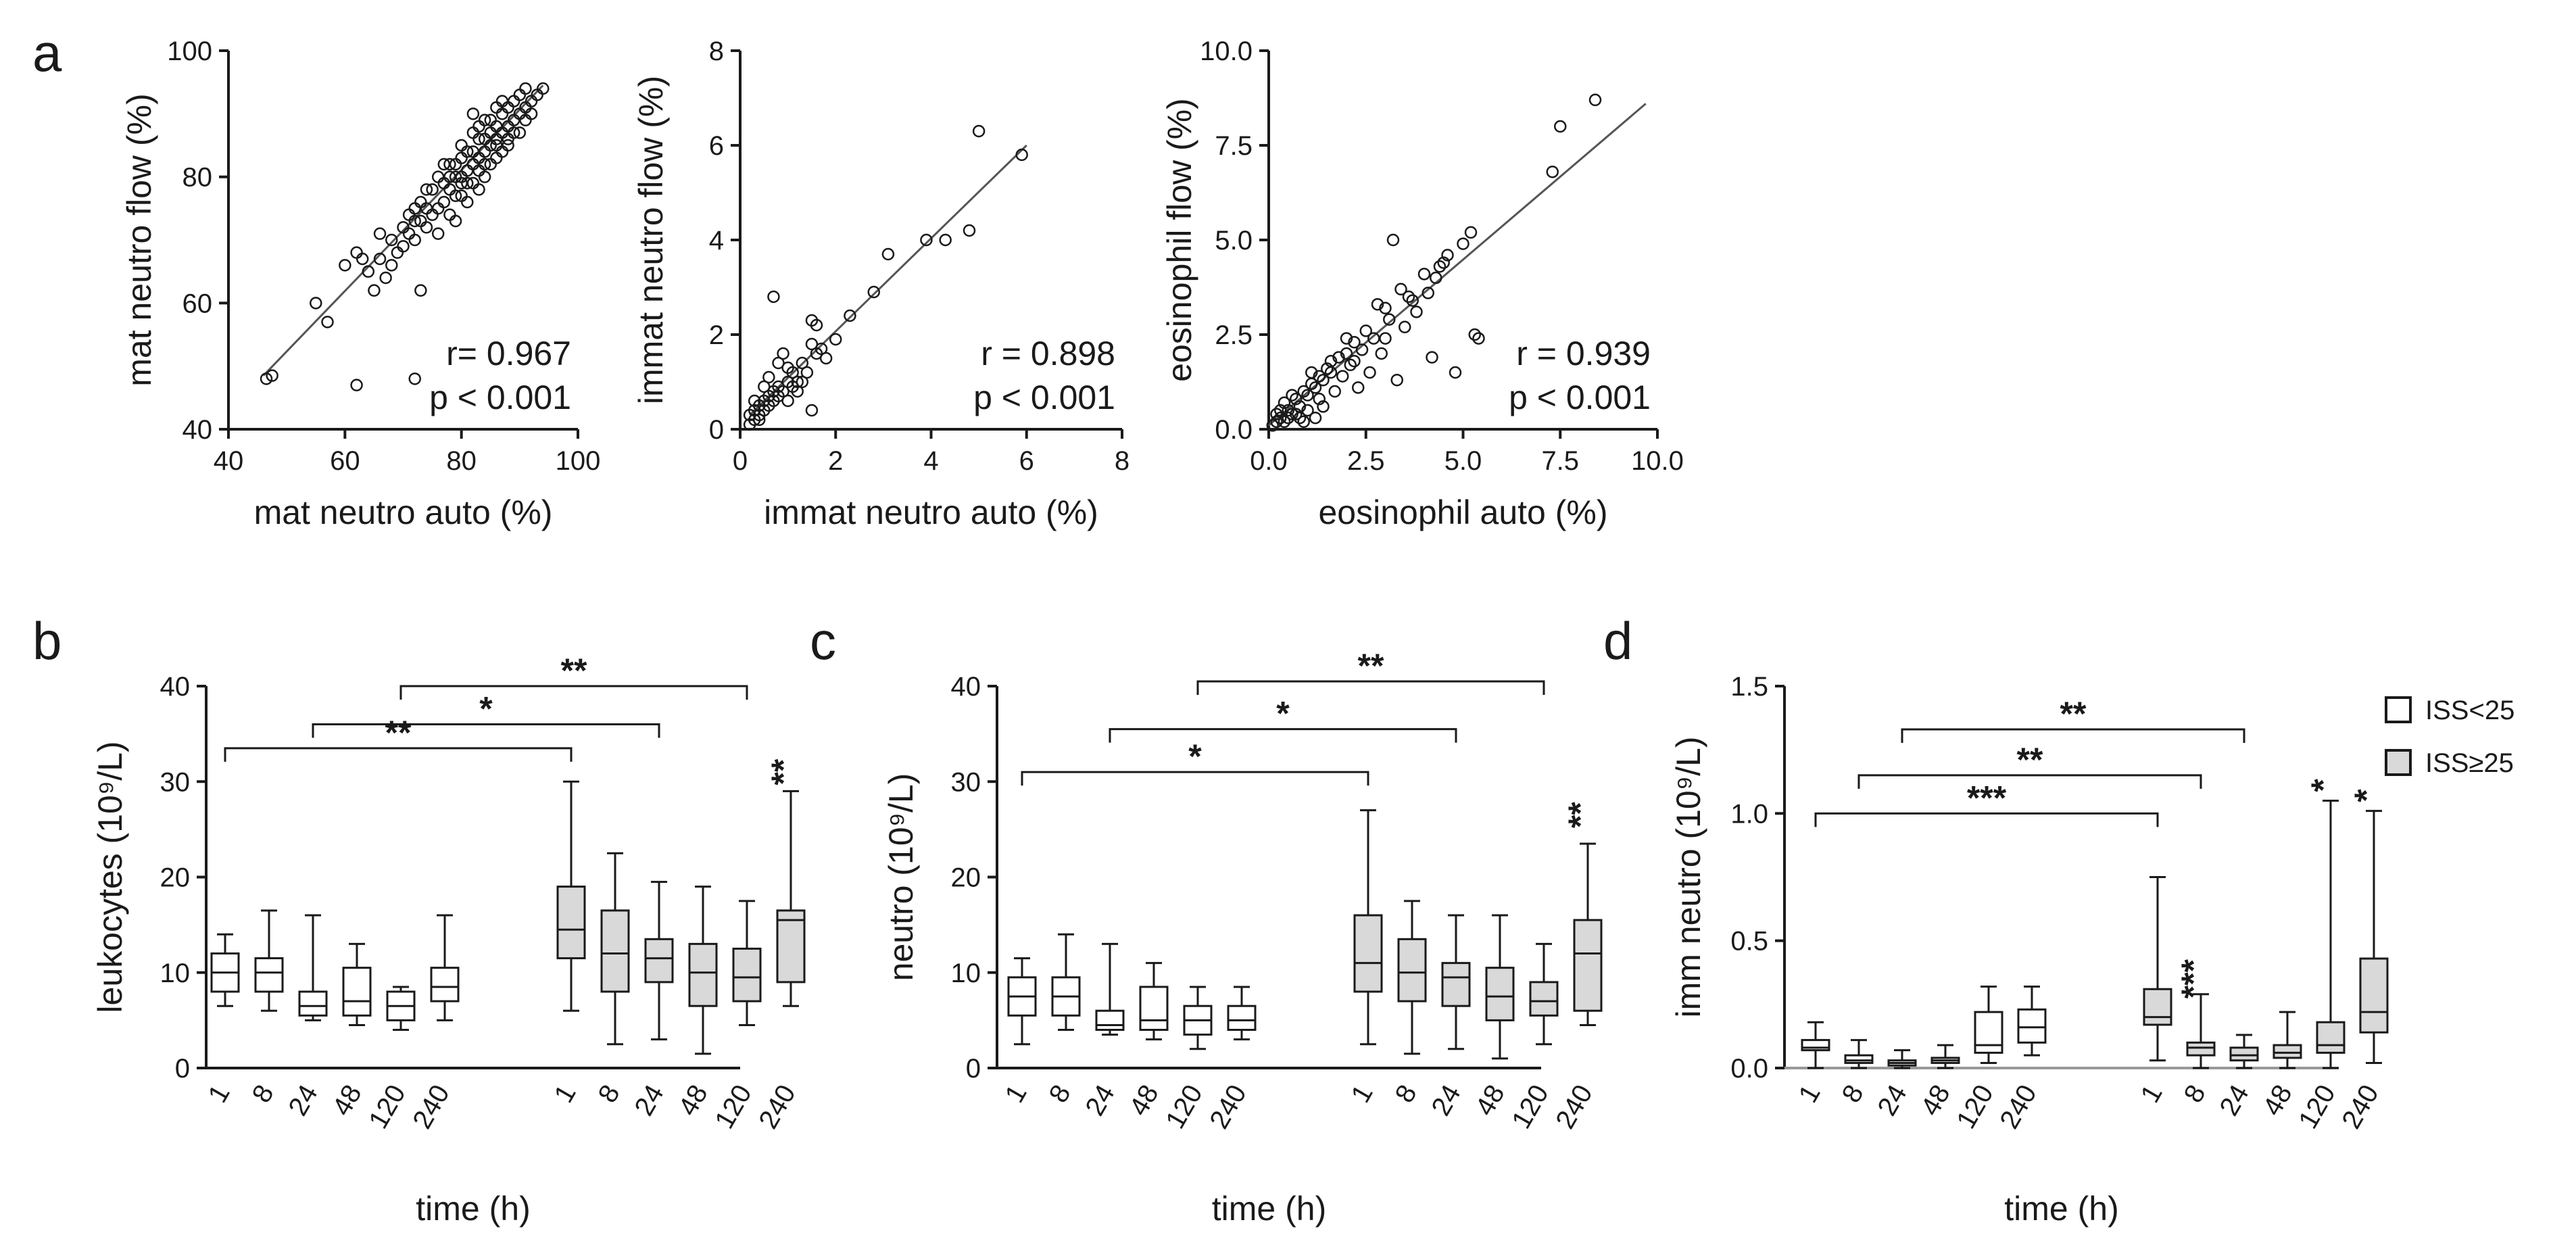 The width and height of the screenshot is (2576, 1235). What do you see at coordinates (716, 241) in the screenshot?
I see `y-tick-label: 4` at bounding box center [716, 241].